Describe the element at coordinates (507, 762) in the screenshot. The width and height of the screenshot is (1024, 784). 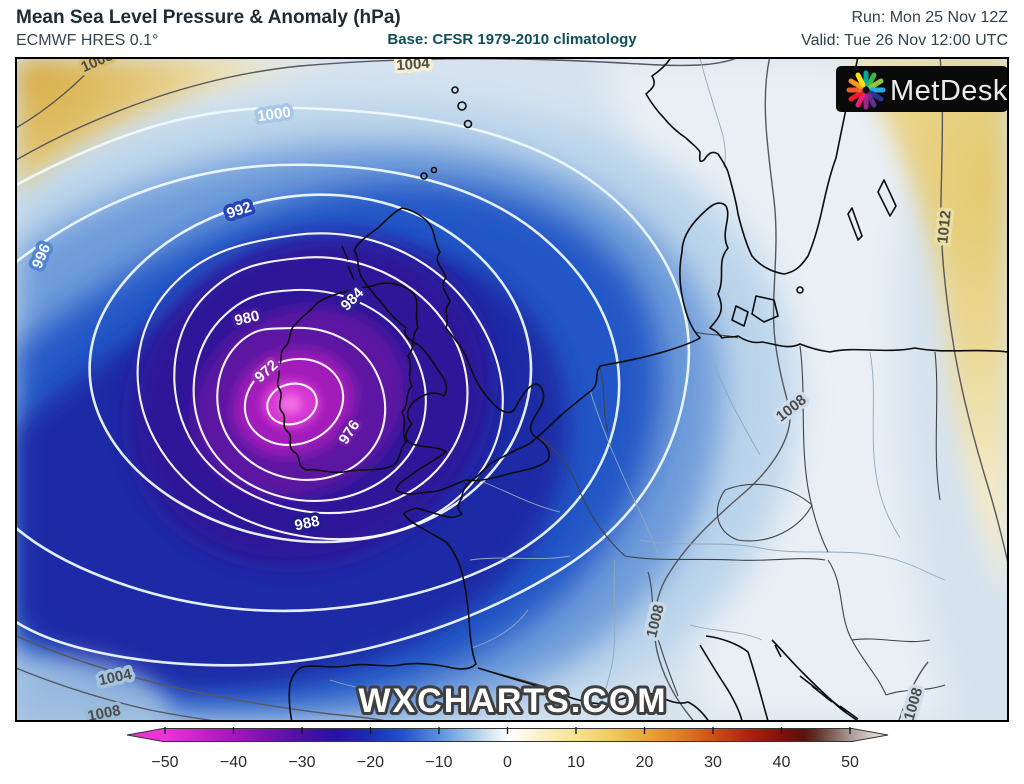
I see `tick-label: 0` at that location.